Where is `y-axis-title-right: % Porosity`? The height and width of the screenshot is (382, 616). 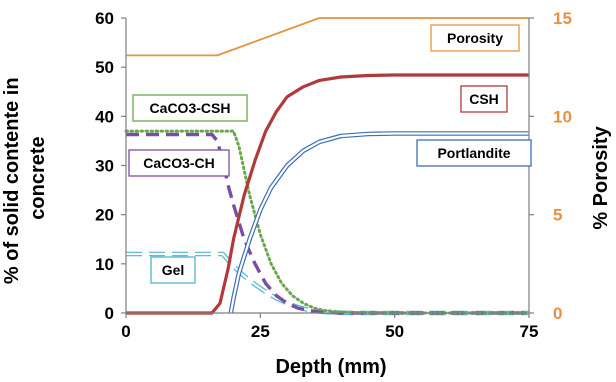
y-axis-title-right: % Porosity is located at coordinates (601, 177).